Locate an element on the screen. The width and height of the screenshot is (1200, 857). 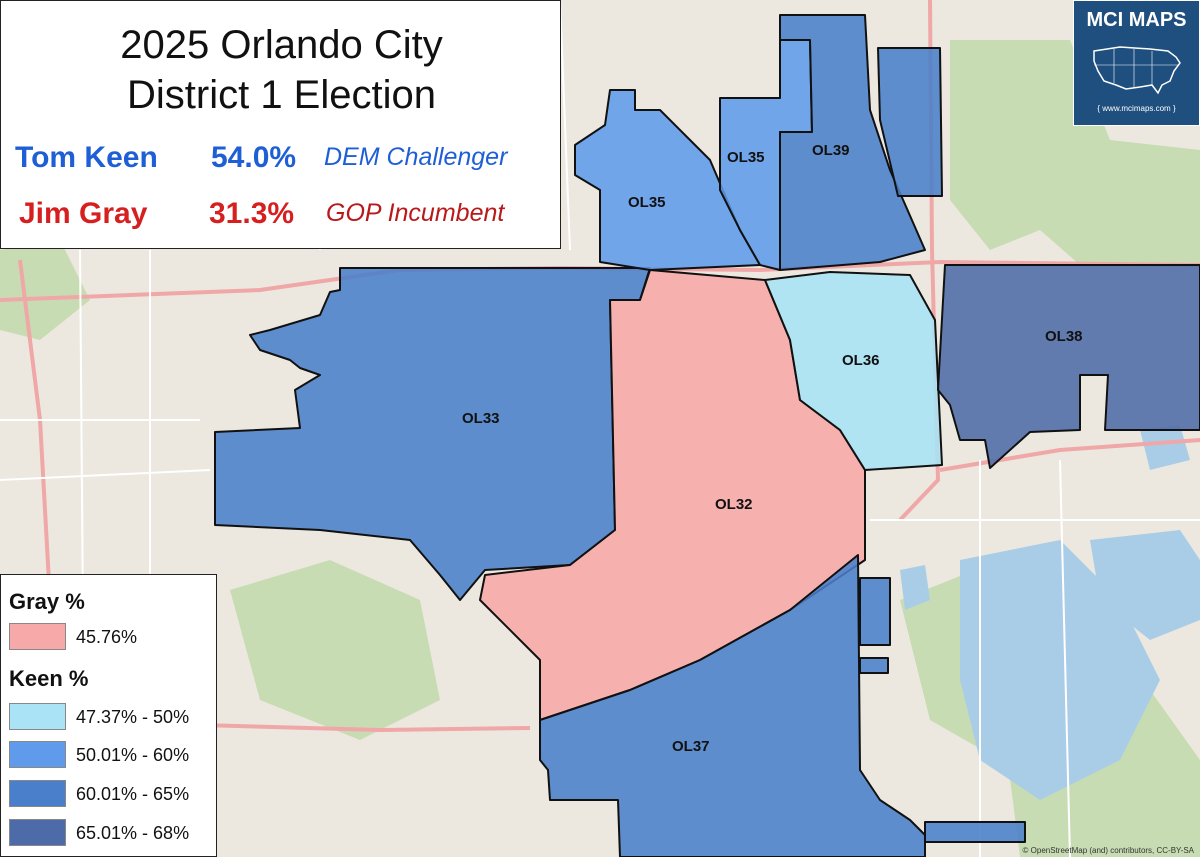
legend-keen-label-1: 47.37% - 50% is located at coordinates (133, 717).